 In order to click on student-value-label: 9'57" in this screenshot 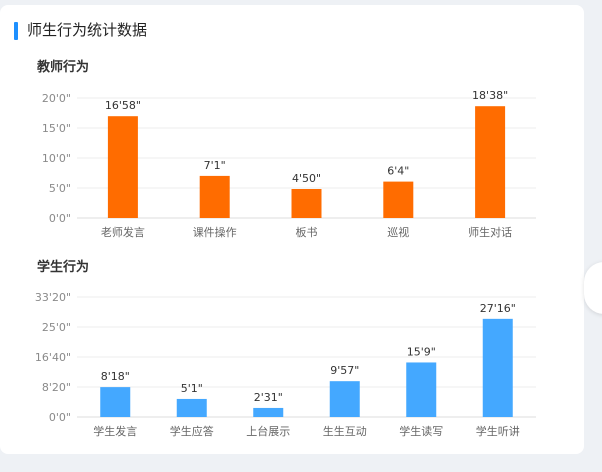, I will do `click(344, 370)`.